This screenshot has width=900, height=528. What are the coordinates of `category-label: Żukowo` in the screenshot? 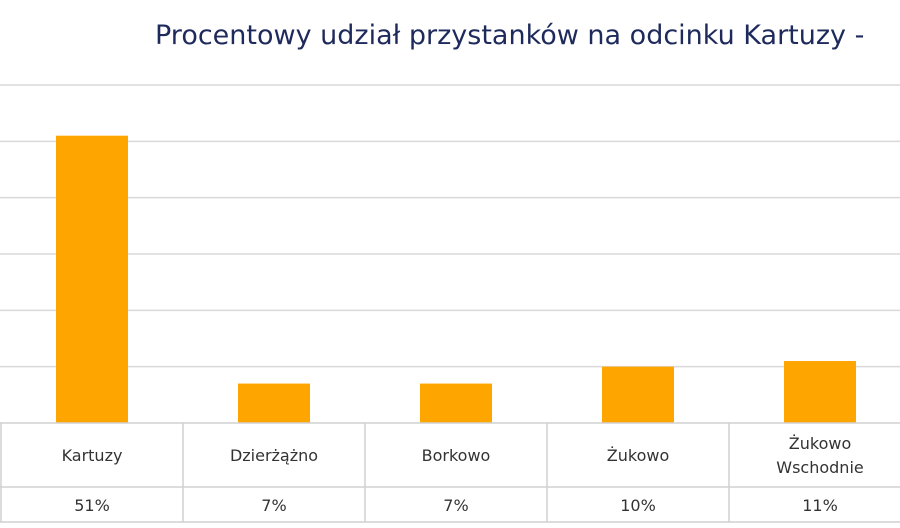 It's located at (638, 455).